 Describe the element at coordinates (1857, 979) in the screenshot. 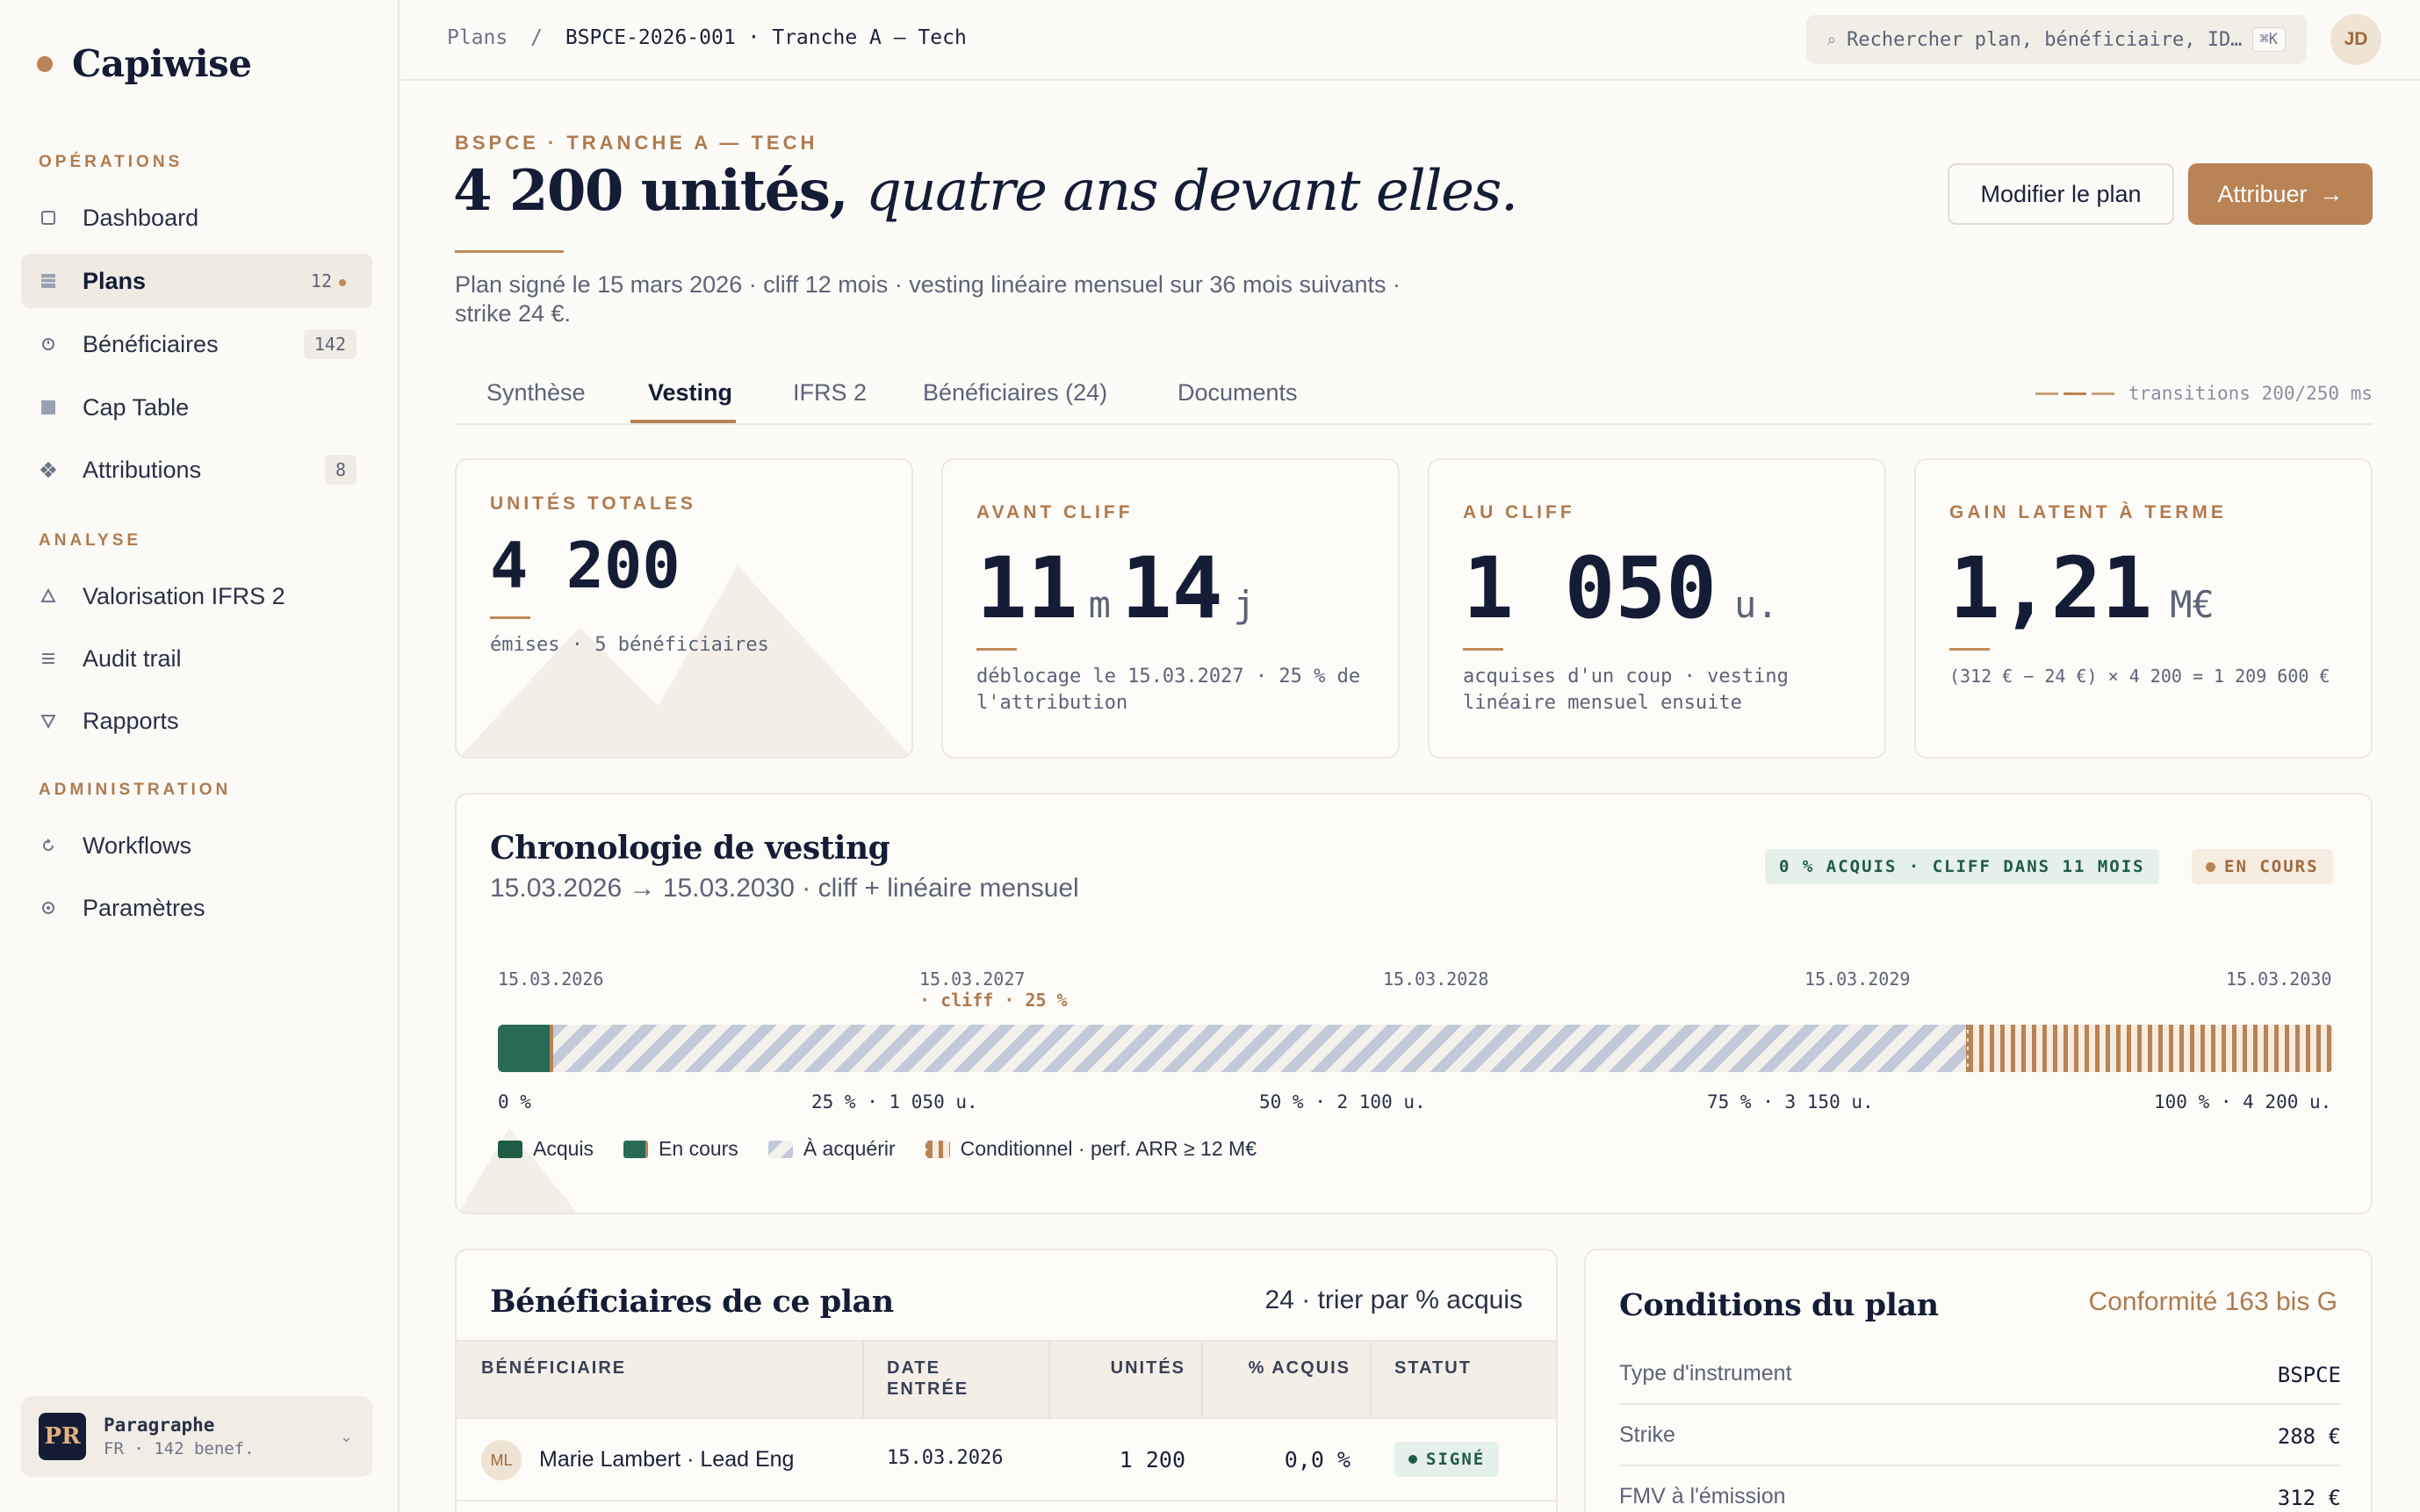

I see `timeline-date: 15.03.2029` at that location.